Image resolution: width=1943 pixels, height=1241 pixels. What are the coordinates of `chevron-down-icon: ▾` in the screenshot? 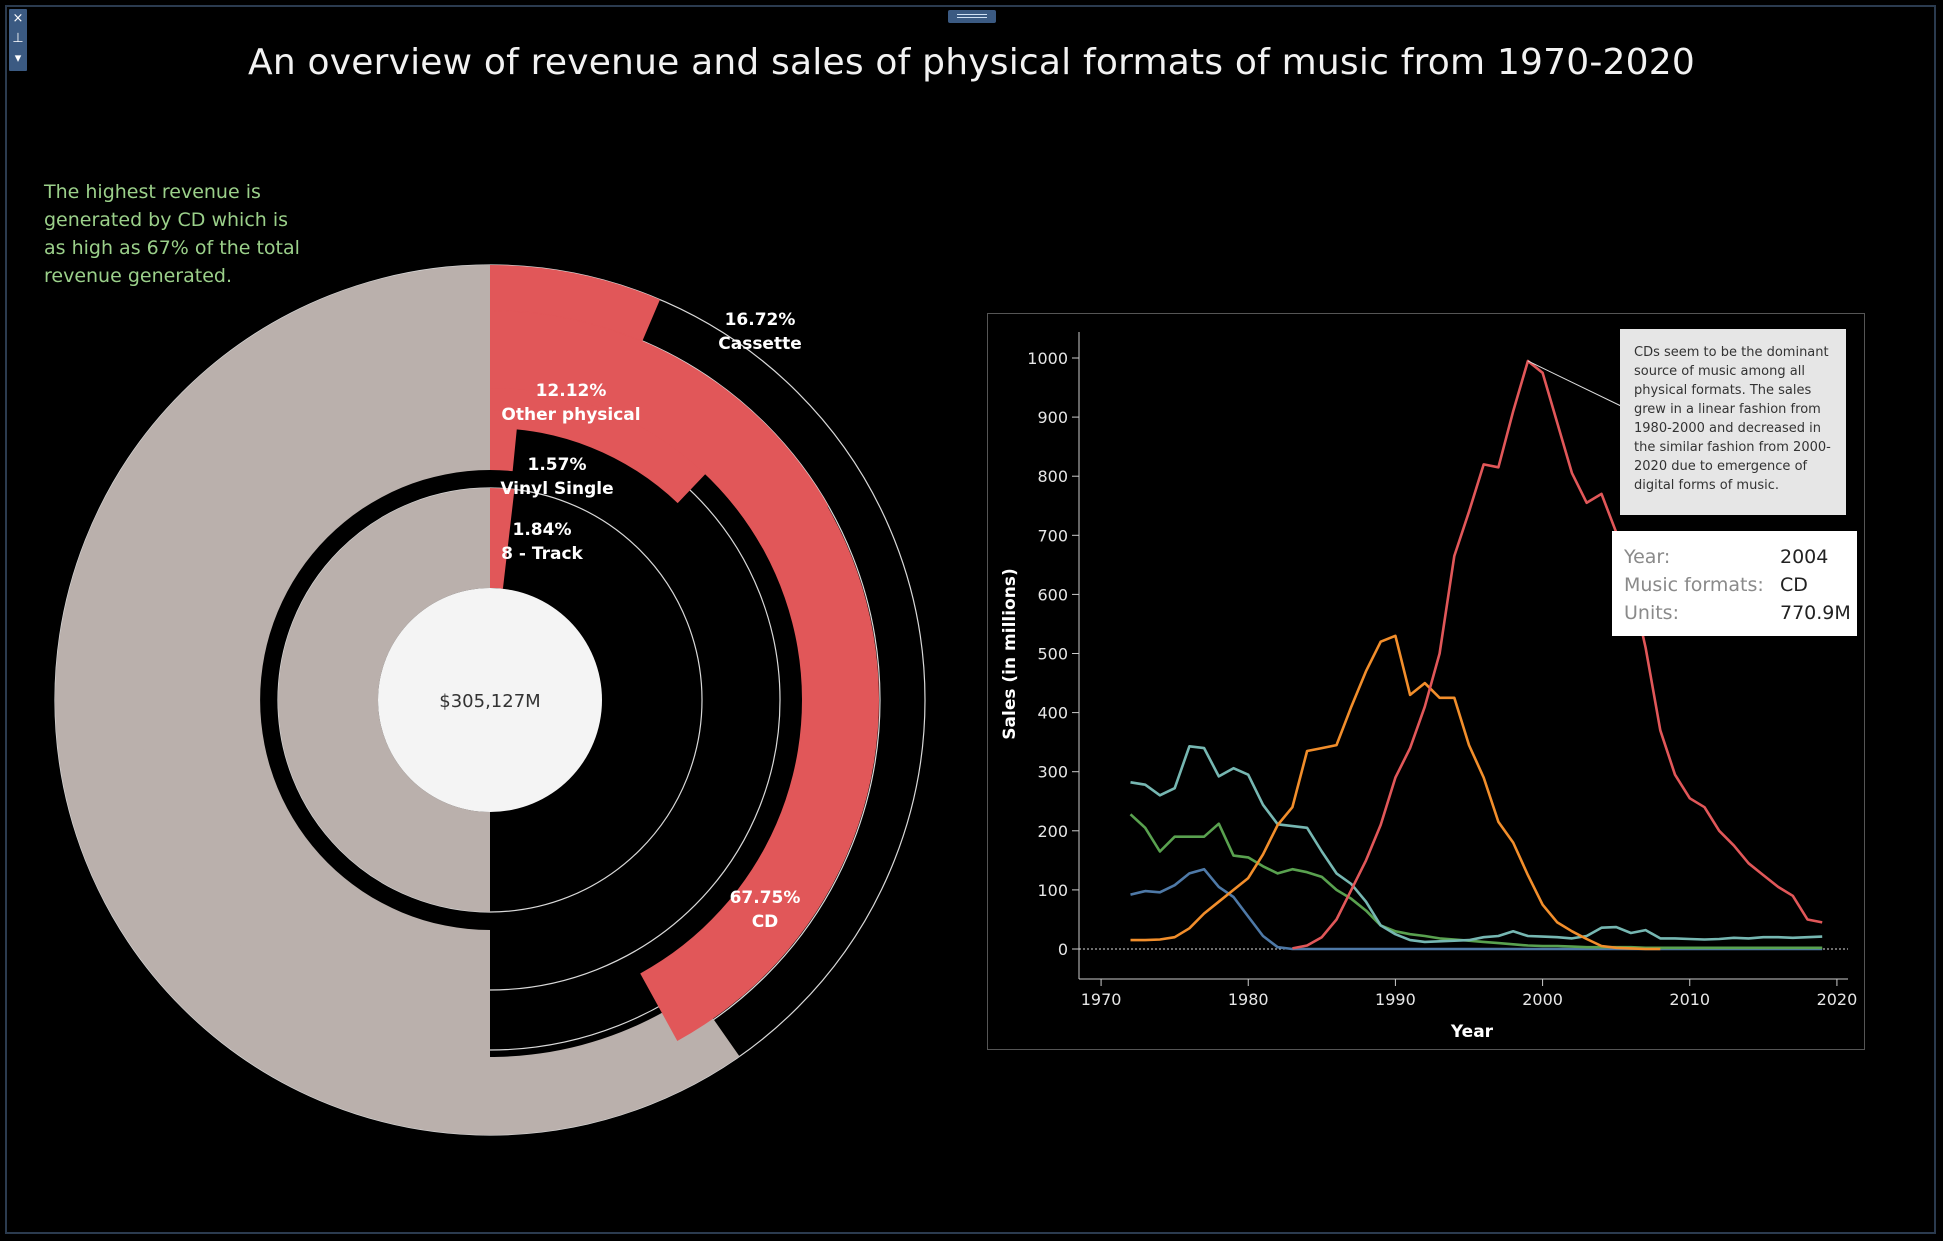 It's located at (18, 58).